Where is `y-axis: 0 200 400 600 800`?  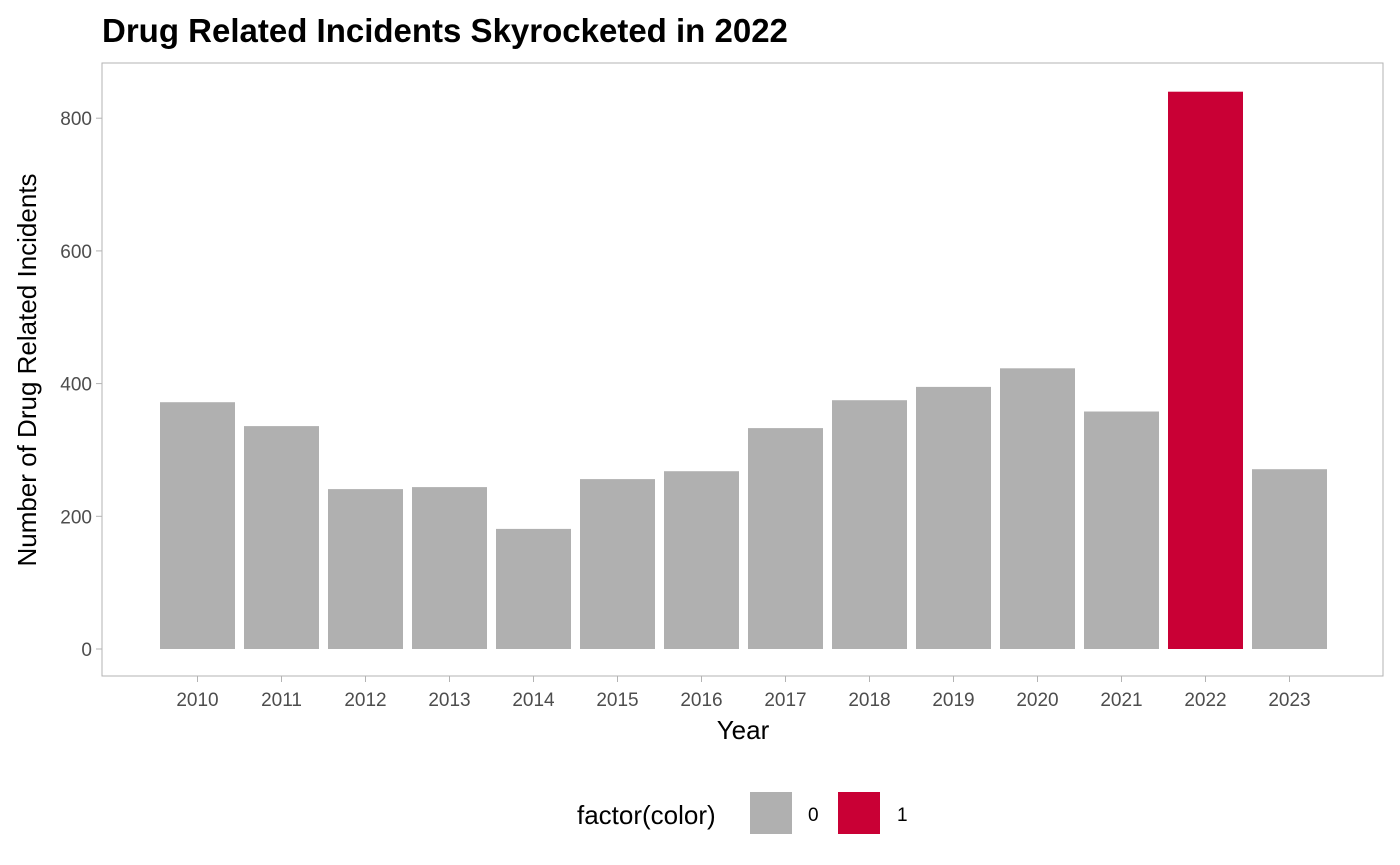 y-axis: 0 200 400 600 800 is located at coordinates (81, 385).